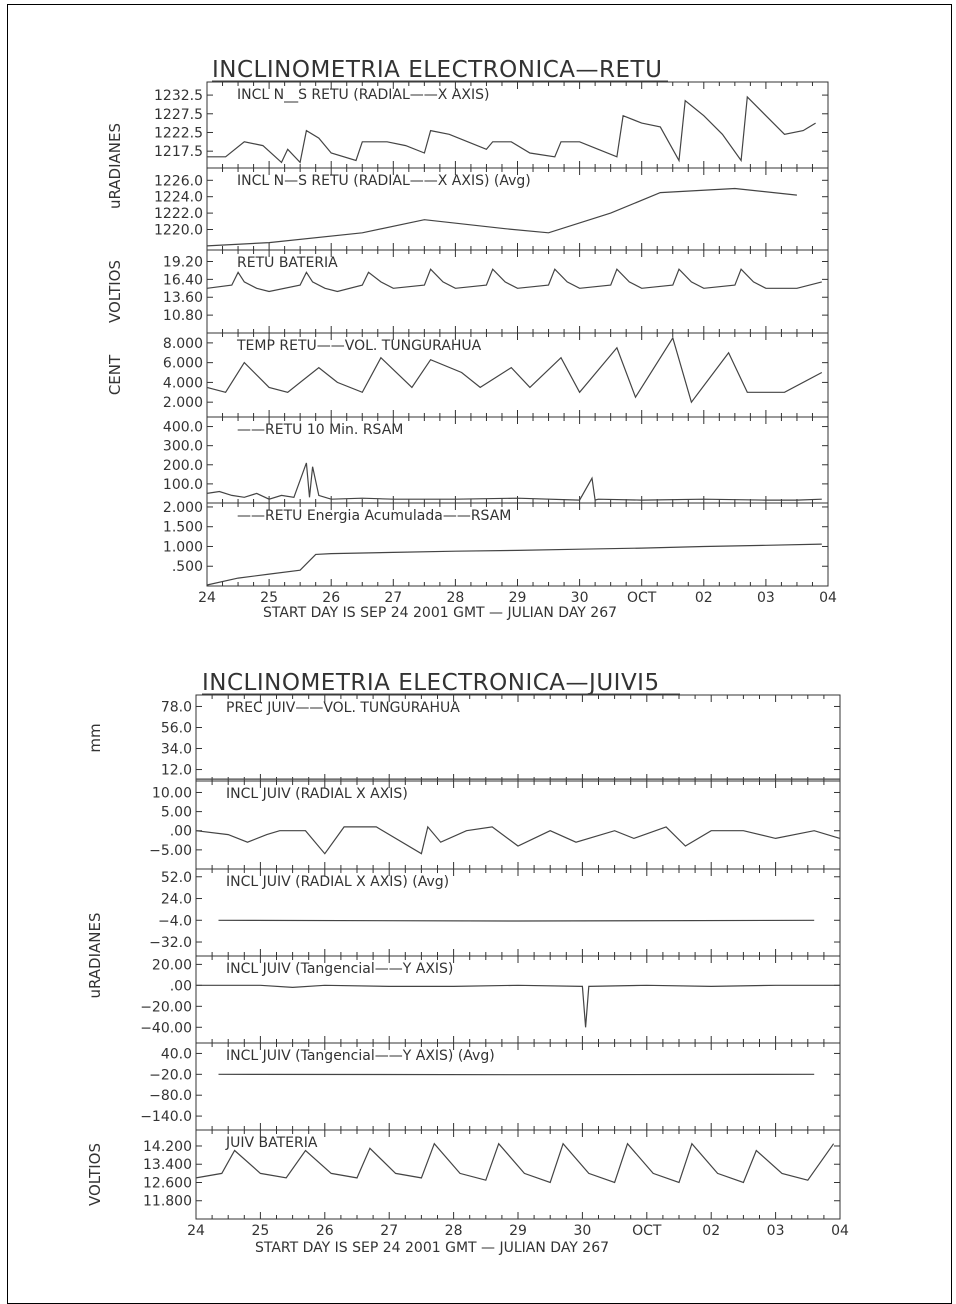 This screenshot has width=956, height=1304. What do you see at coordinates (183, 485) in the screenshot?
I see `y-tick-label: 100.0` at bounding box center [183, 485].